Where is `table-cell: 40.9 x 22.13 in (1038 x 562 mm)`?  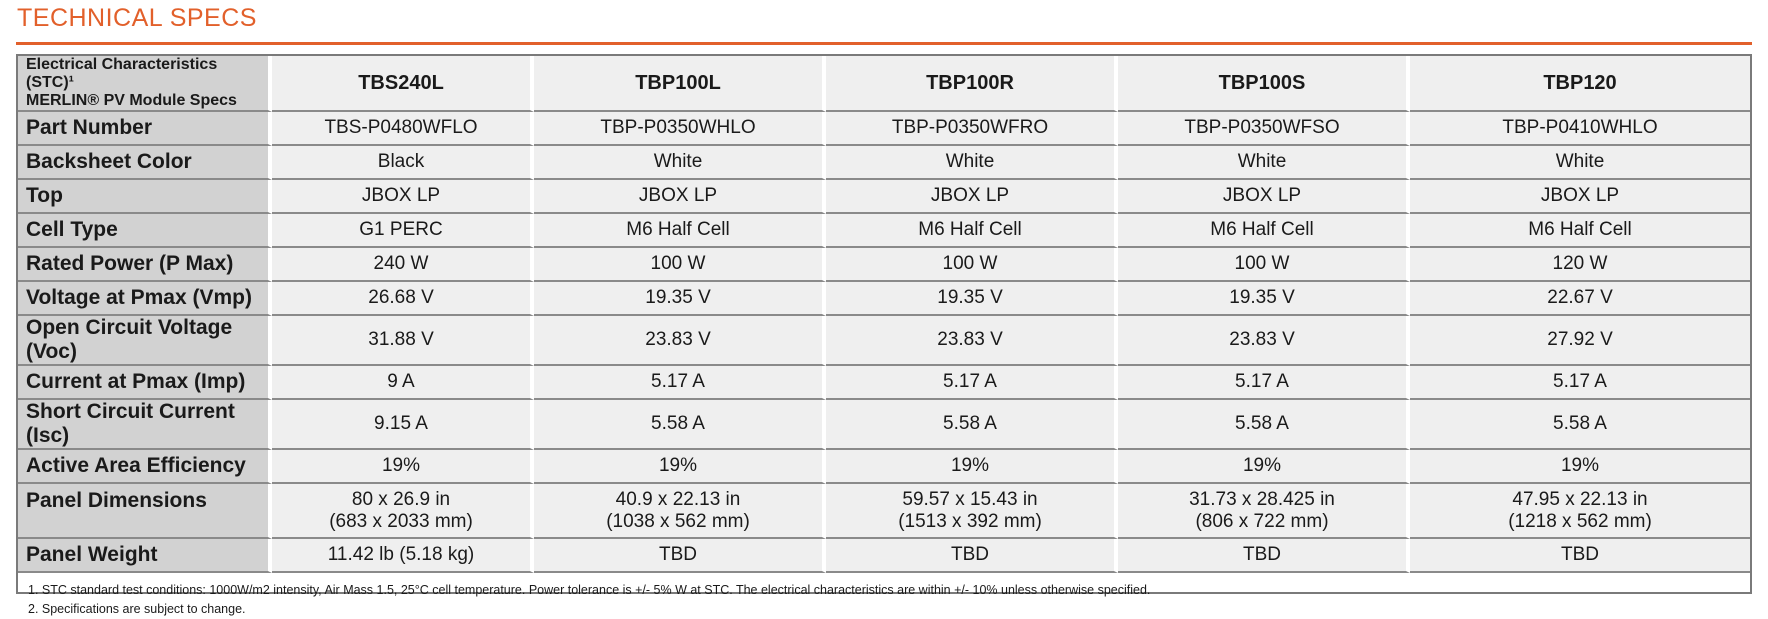
table-cell: 40.9 x 22.13 in (1038 x 562 mm) is located at coordinates (680, 511).